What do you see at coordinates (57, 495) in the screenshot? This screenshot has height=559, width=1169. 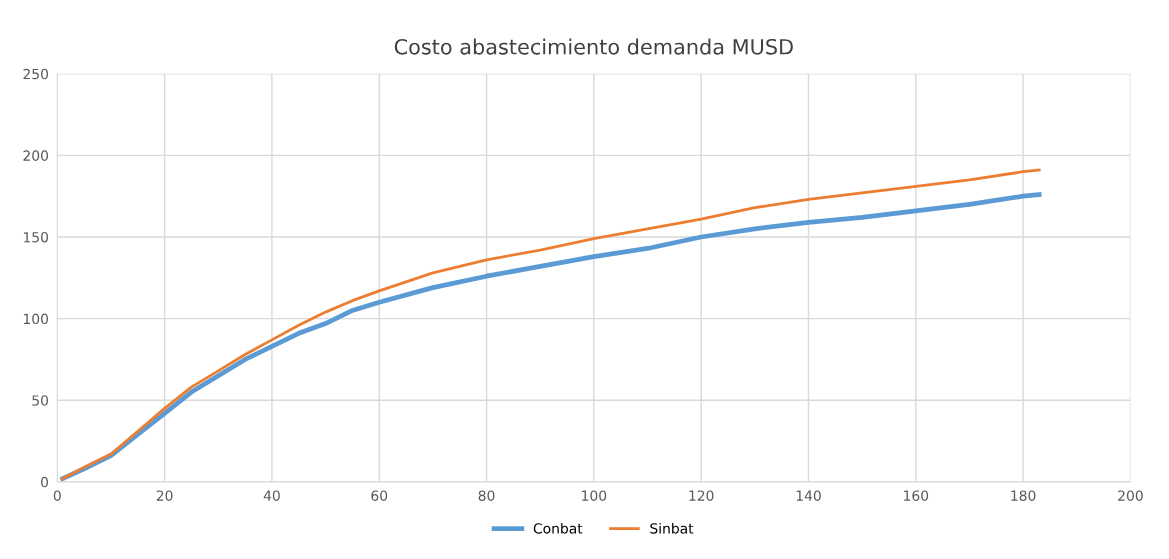 I see `x-tick-label: 0` at bounding box center [57, 495].